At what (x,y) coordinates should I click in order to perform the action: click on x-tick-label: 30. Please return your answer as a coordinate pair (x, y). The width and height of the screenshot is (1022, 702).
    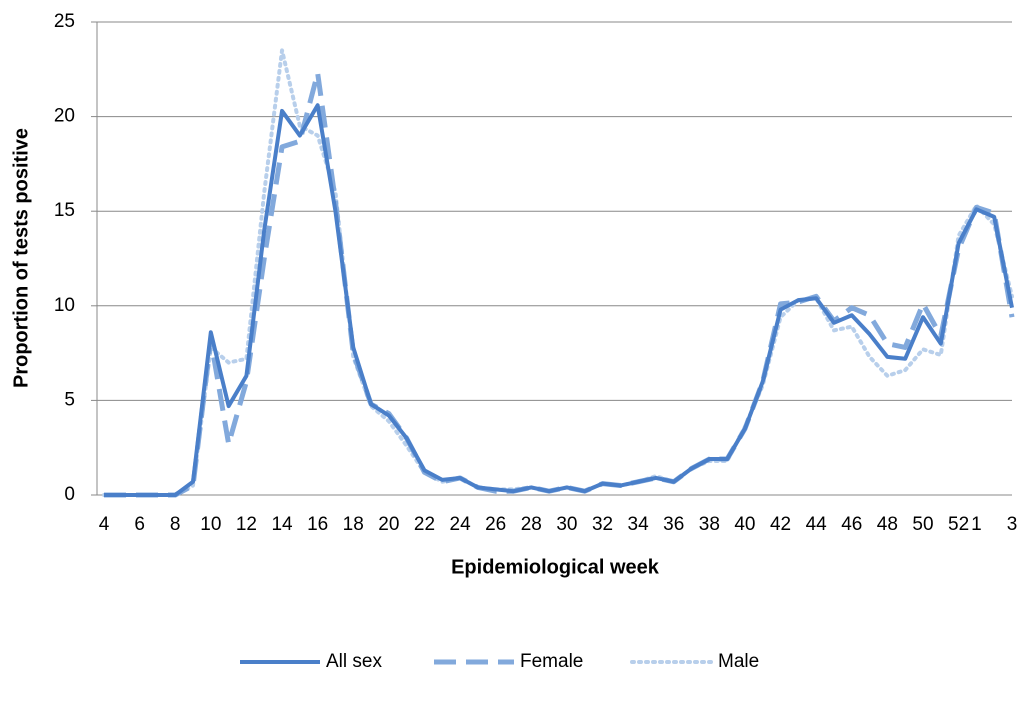
    Looking at the image, I should click on (566, 524).